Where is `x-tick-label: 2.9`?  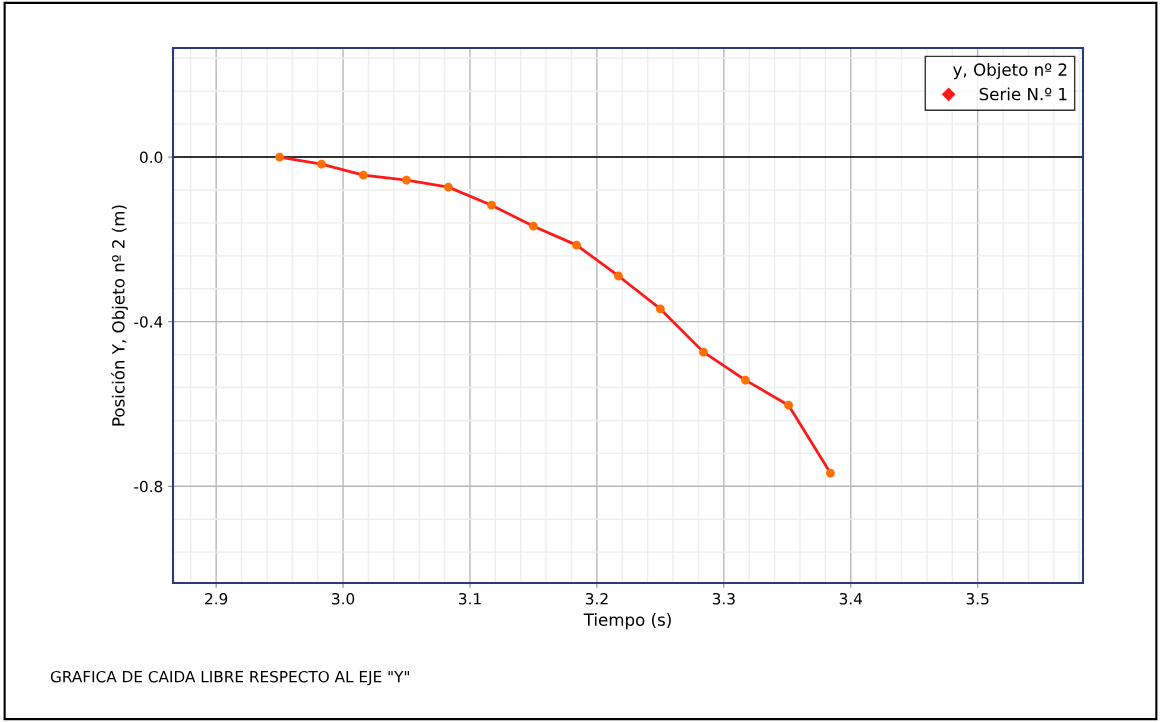
x-tick-label: 2.9 is located at coordinates (216, 598).